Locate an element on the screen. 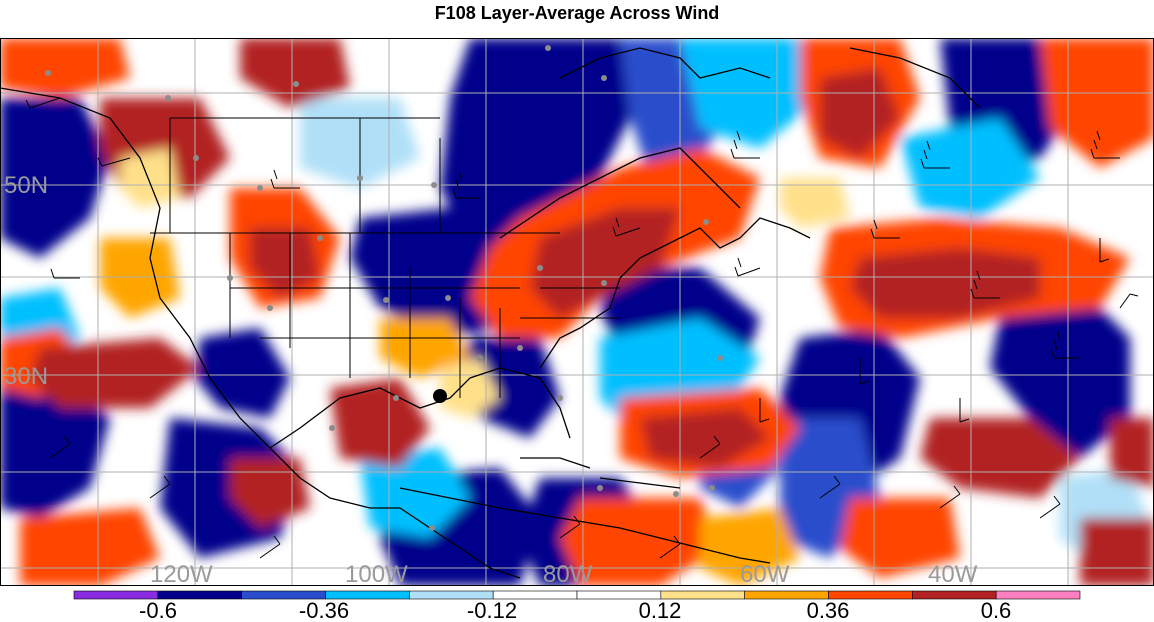 This screenshot has width=1154, height=622. colorbar-tick-label: 0.36 is located at coordinates (828, 610).